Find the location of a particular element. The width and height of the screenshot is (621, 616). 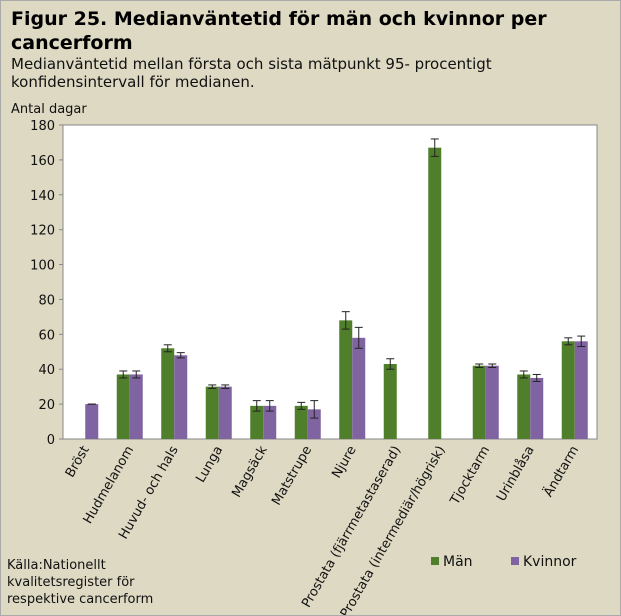

y-tick-label: 40 is located at coordinates (46, 370).